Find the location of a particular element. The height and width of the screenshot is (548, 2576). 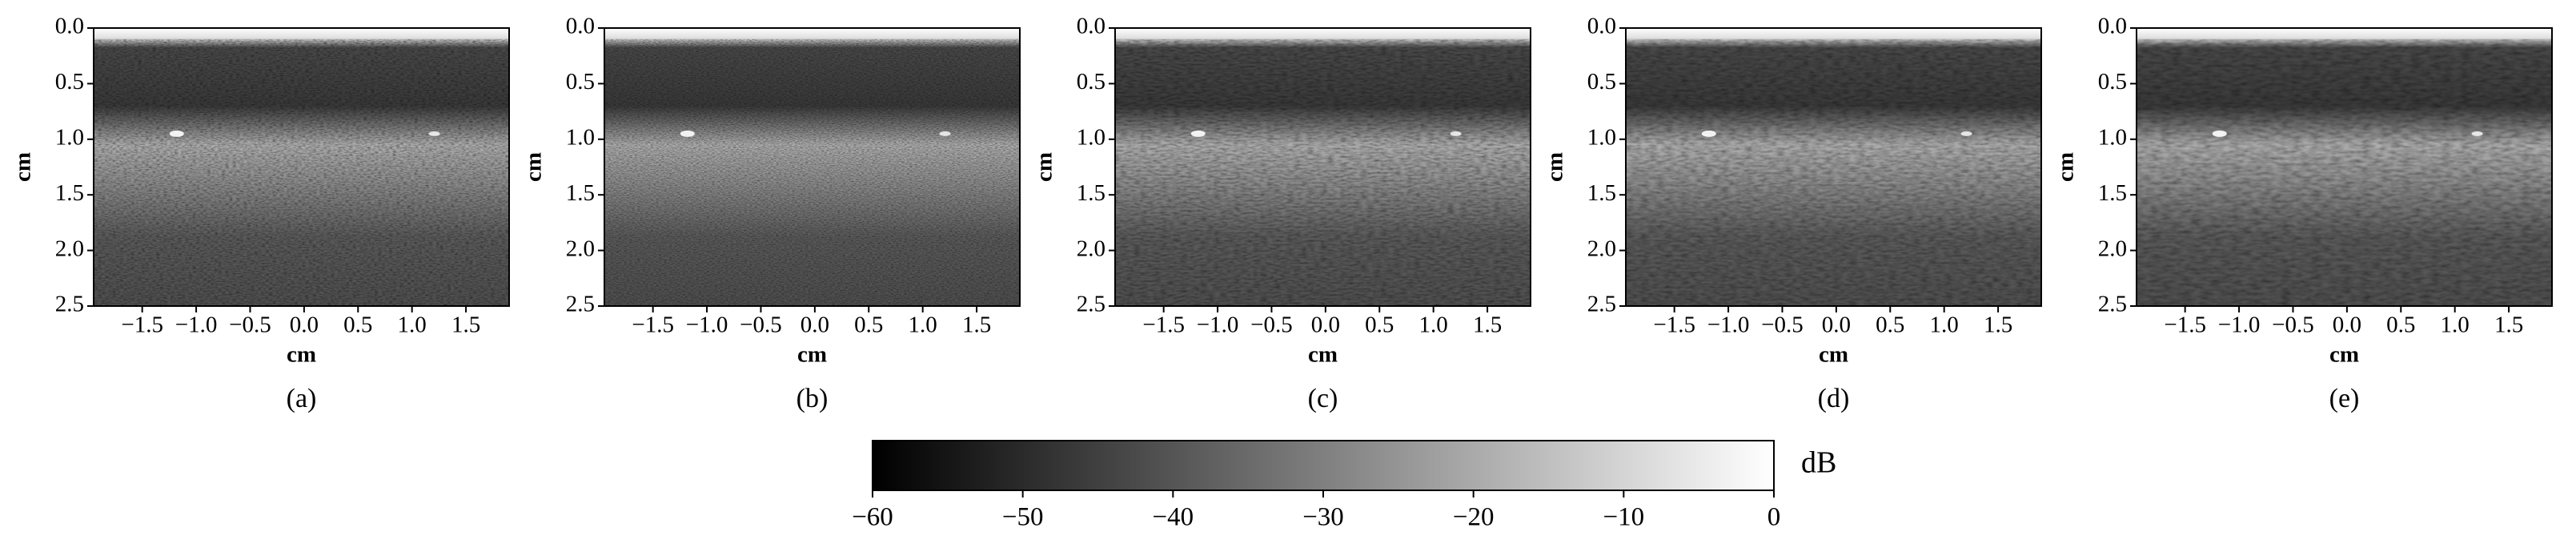

colorbar-label: dB is located at coordinates (1819, 463).